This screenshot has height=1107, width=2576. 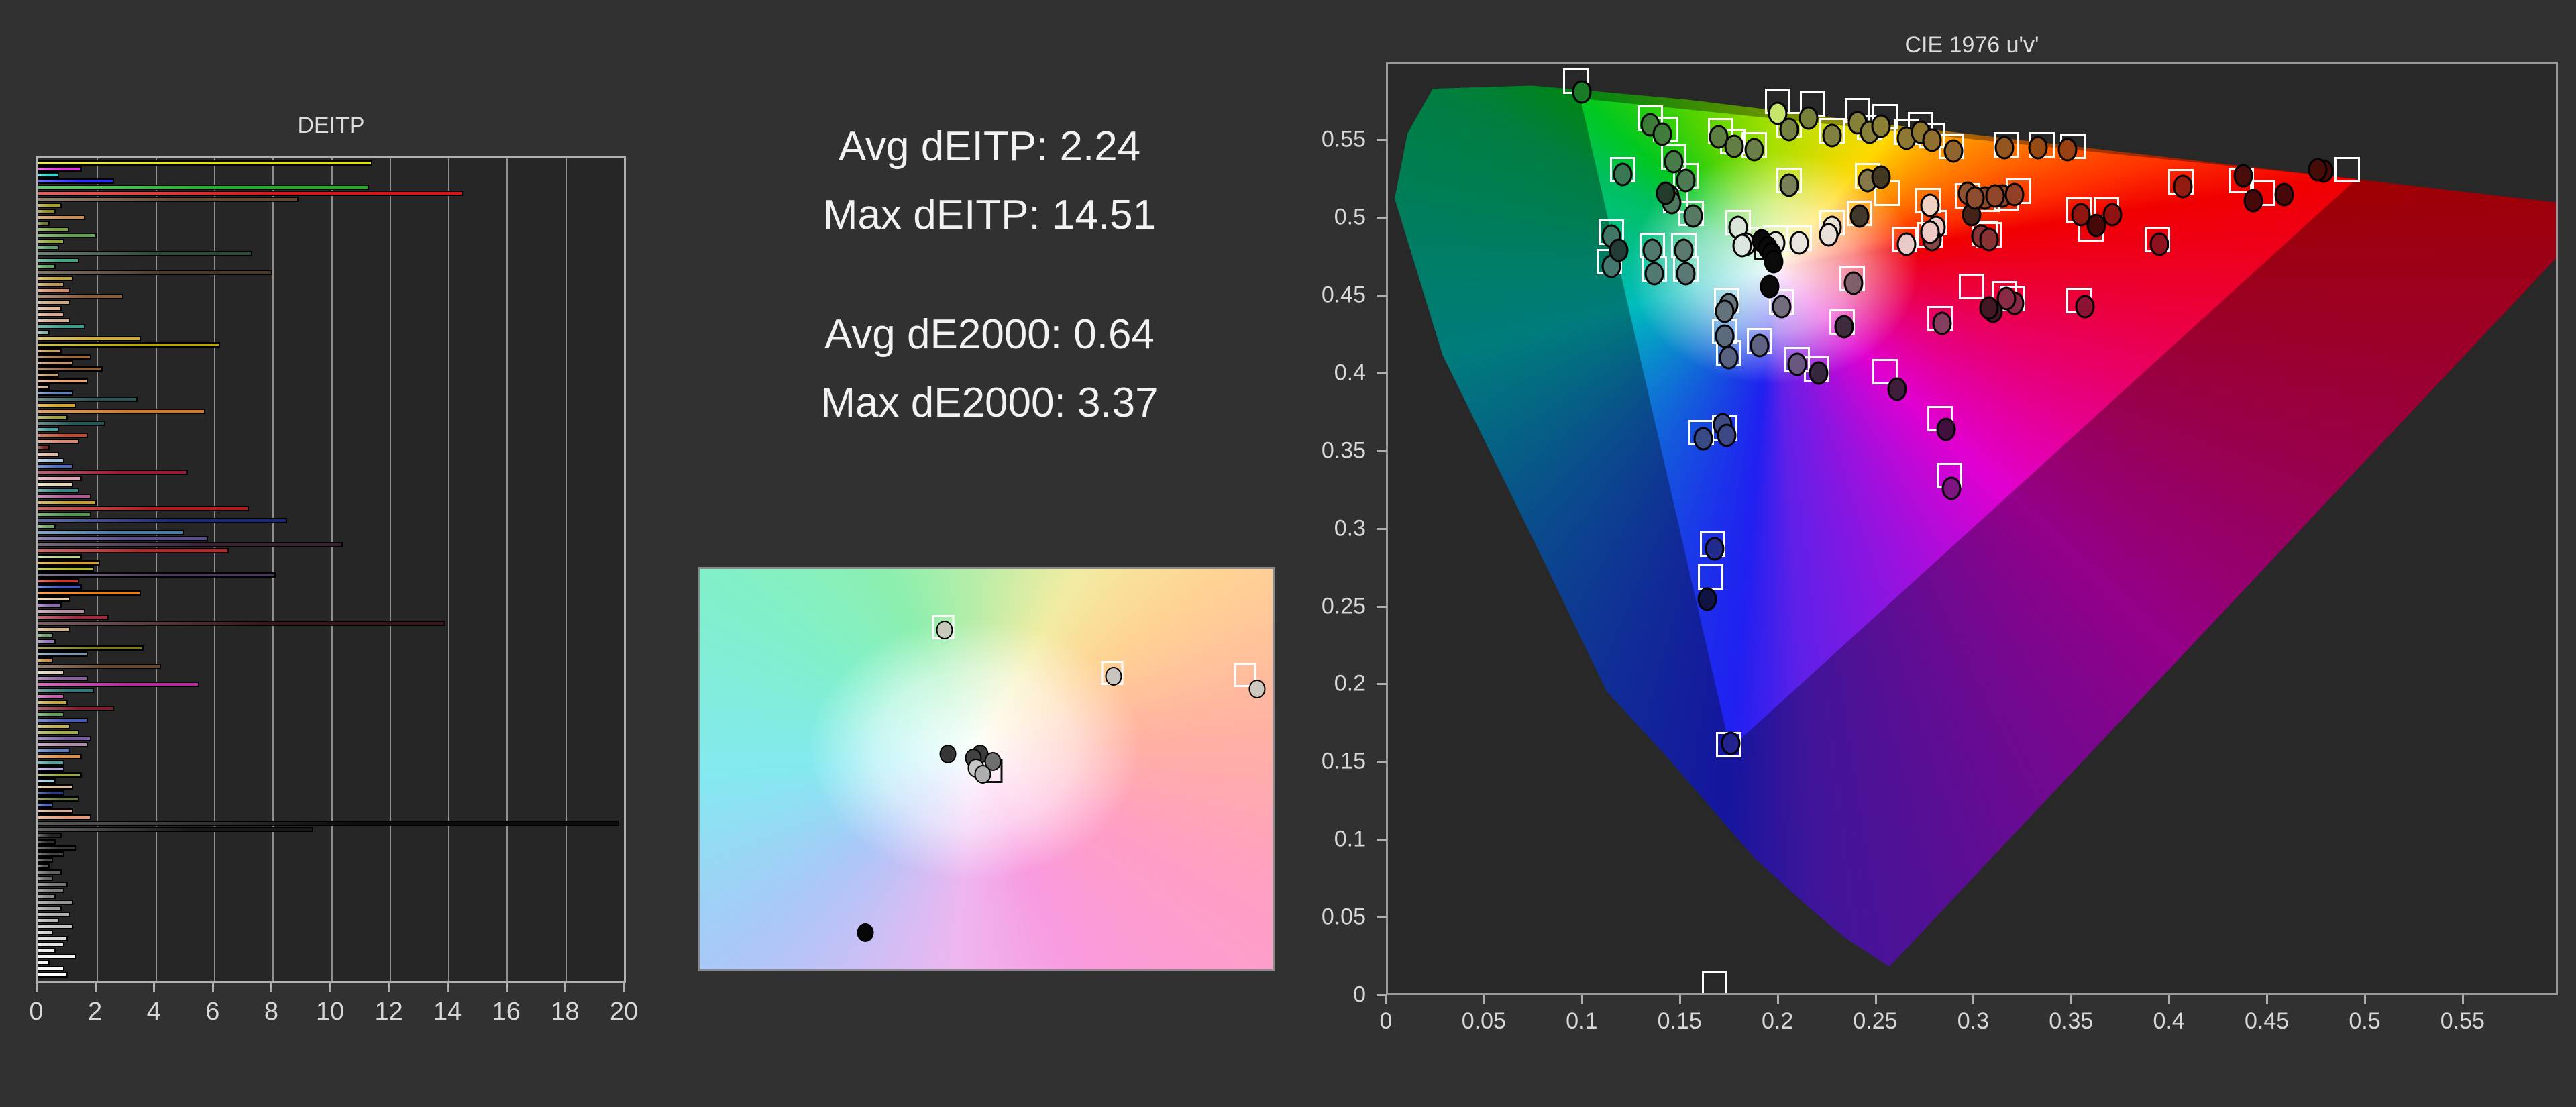 What do you see at coordinates (1343, 917) in the screenshot?
I see `y-tick-label: 0.05` at bounding box center [1343, 917].